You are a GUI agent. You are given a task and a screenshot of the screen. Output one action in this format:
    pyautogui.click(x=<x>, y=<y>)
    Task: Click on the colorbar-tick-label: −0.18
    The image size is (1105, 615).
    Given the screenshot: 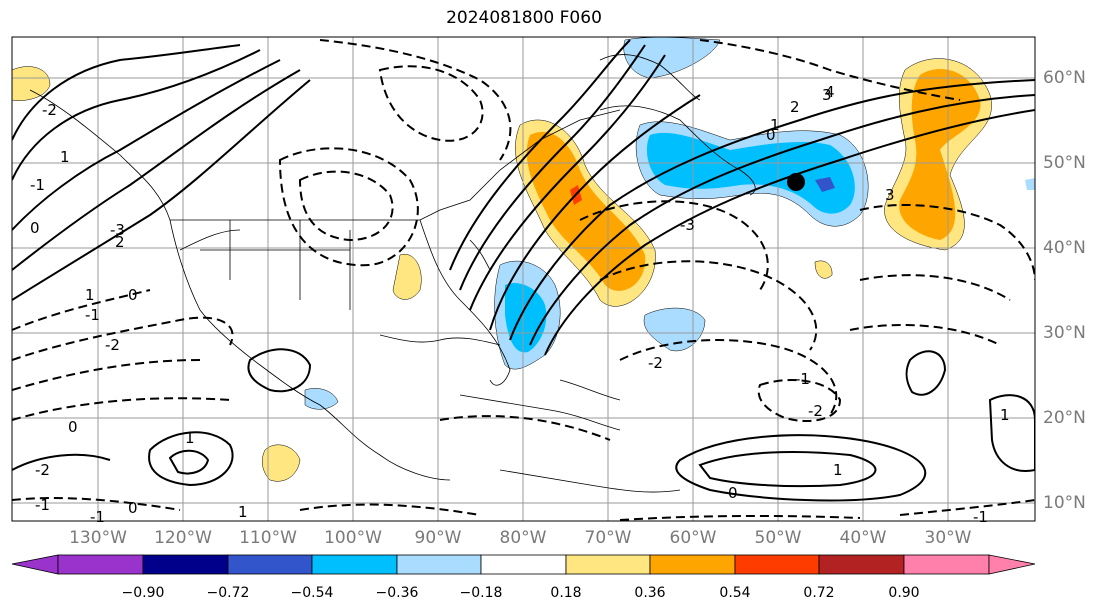 What is the action you would take?
    pyautogui.click(x=481, y=593)
    